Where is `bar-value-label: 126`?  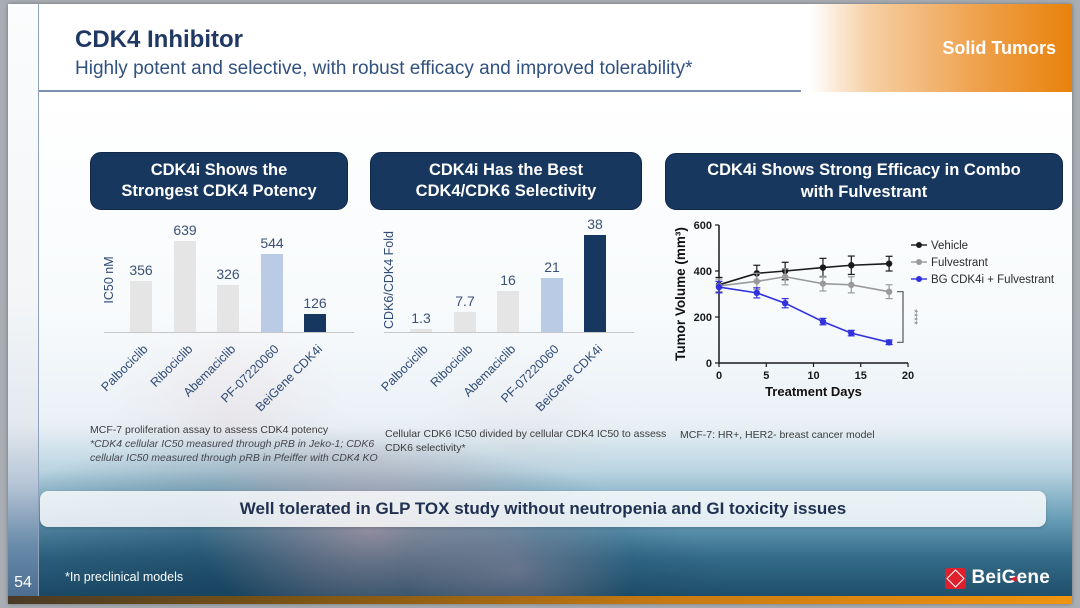
bar-value-label: 126 is located at coordinates (315, 303).